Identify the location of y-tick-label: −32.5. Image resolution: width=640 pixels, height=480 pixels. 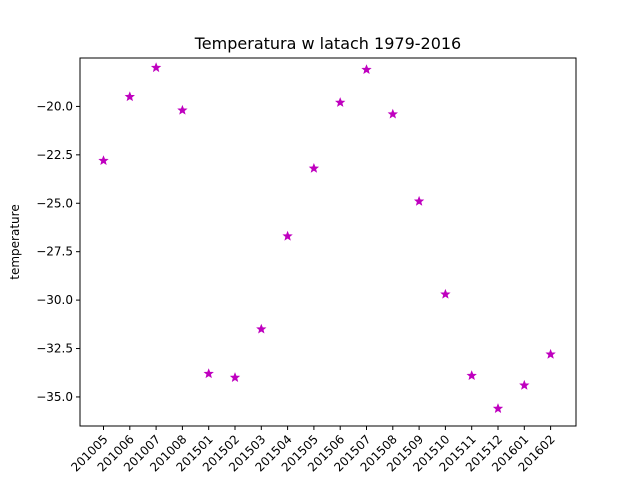
(54, 349).